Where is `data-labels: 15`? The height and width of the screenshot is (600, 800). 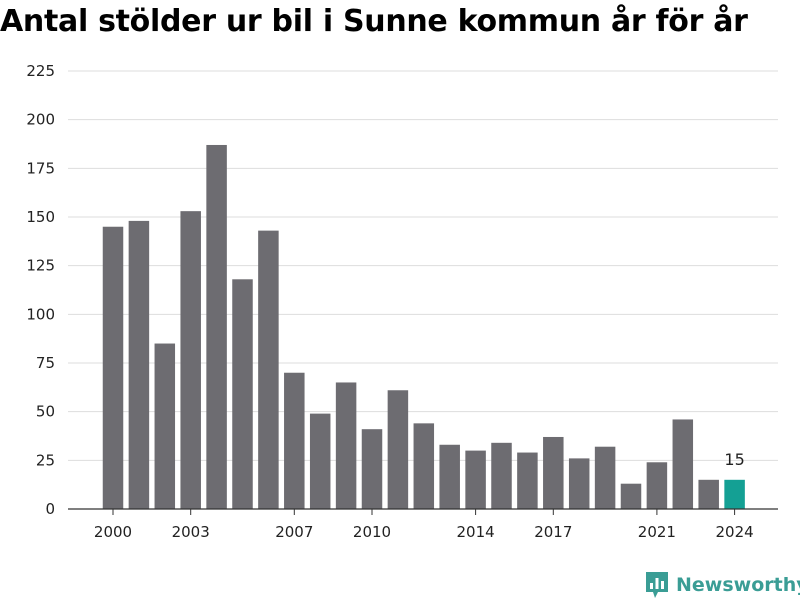
data-labels: 15 is located at coordinates (734, 459).